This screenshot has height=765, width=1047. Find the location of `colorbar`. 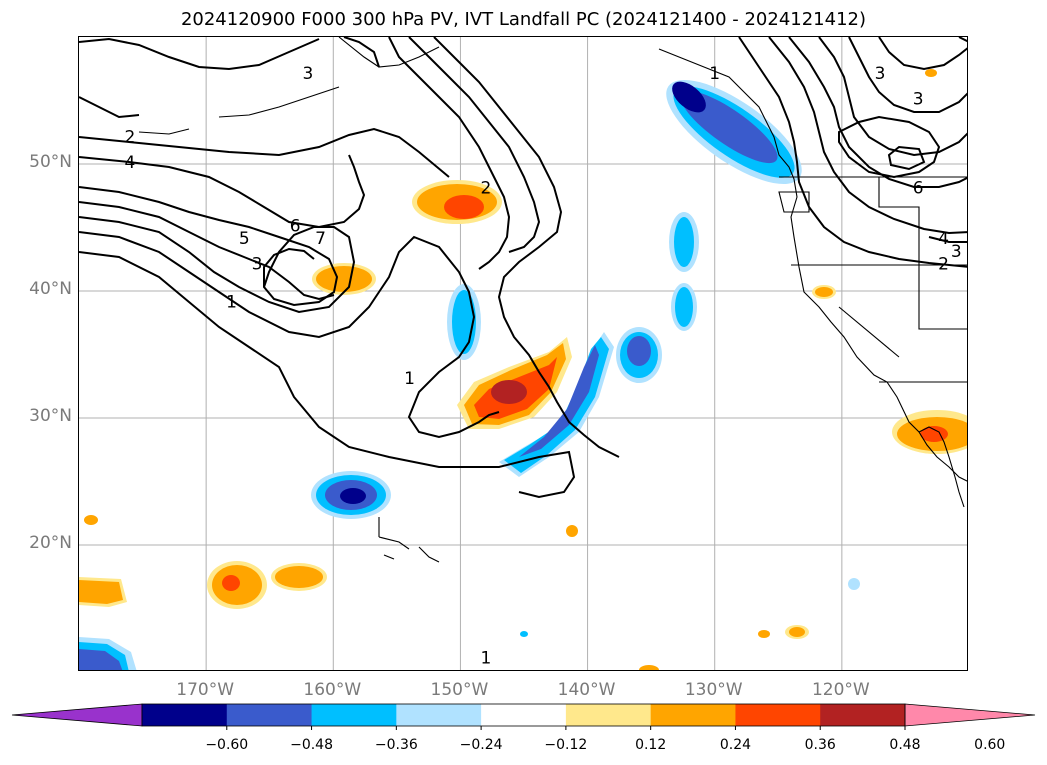

colorbar is located at coordinates (523, 716).